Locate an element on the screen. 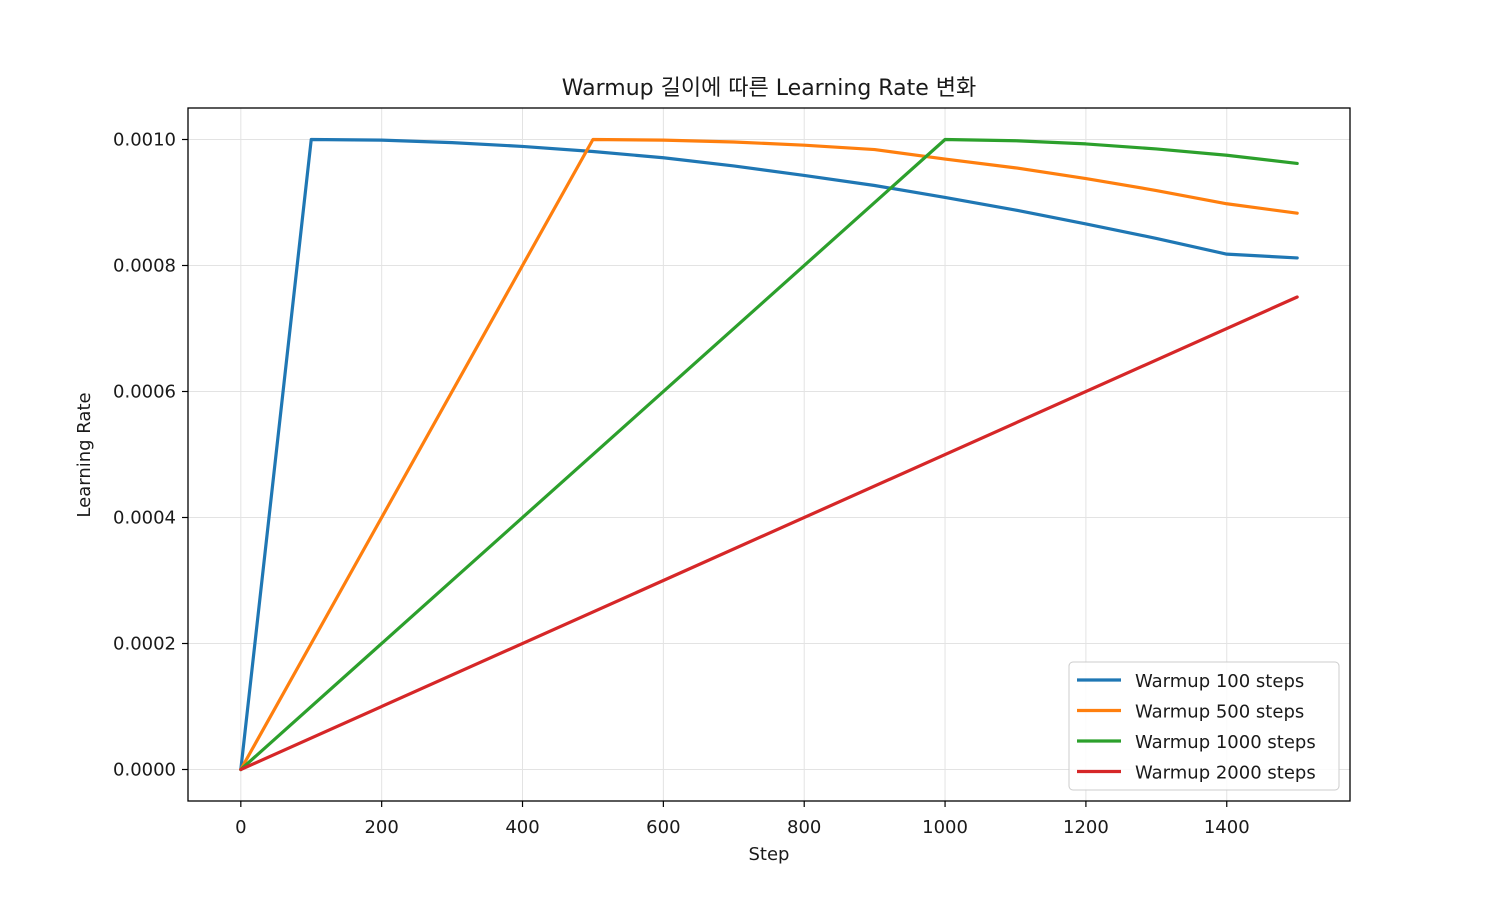 The image size is (1500, 904). y-tick-label: 0.0004 is located at coordinates (144, 518).